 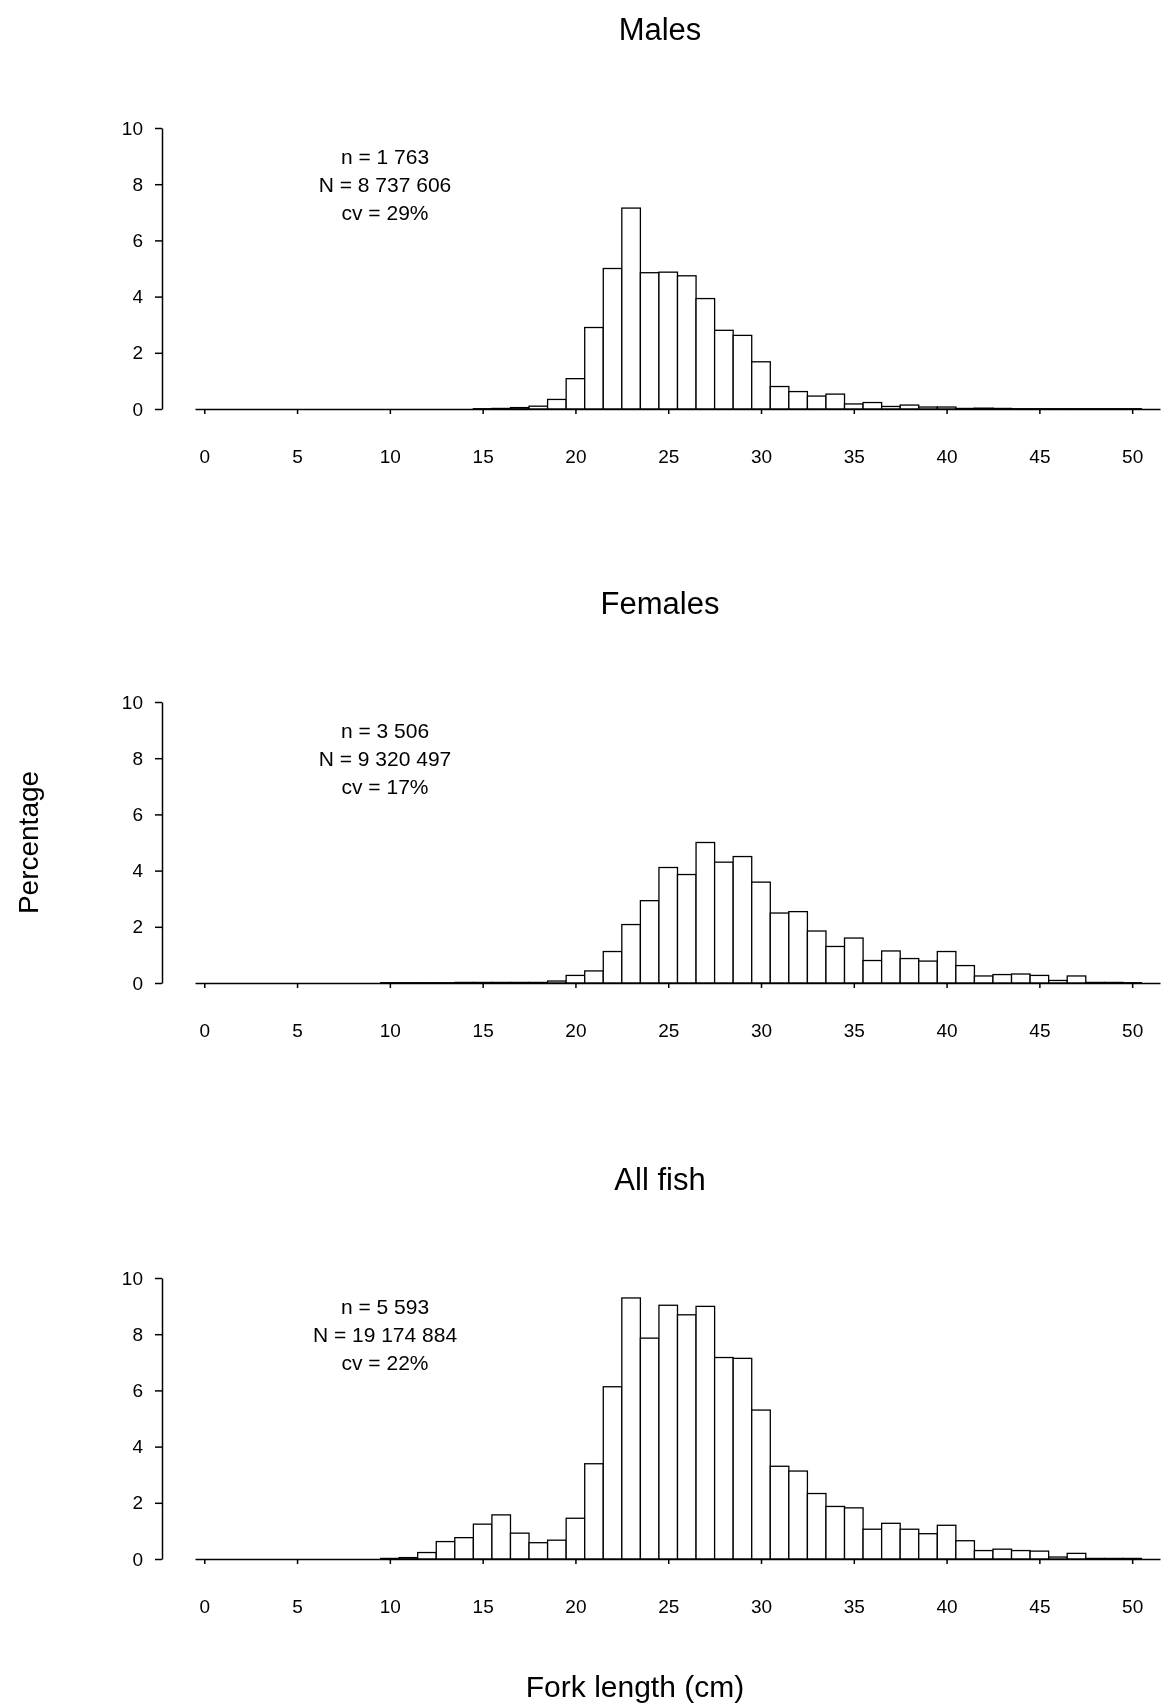 I want to click on x-axis-title: Fork length (cm), so click(x=635, y=1686).